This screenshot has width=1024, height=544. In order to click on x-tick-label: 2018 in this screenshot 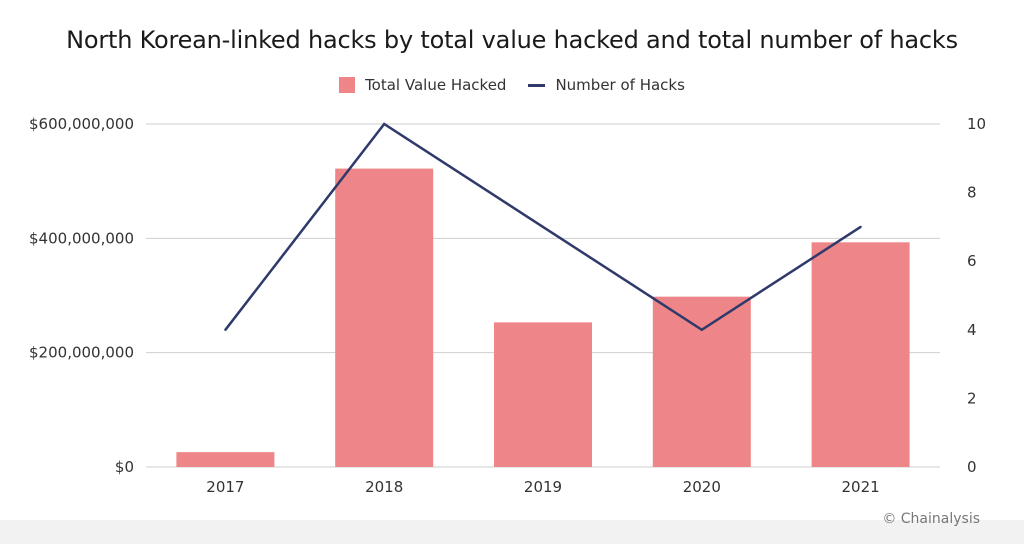, I will do `click(384, 487)`.